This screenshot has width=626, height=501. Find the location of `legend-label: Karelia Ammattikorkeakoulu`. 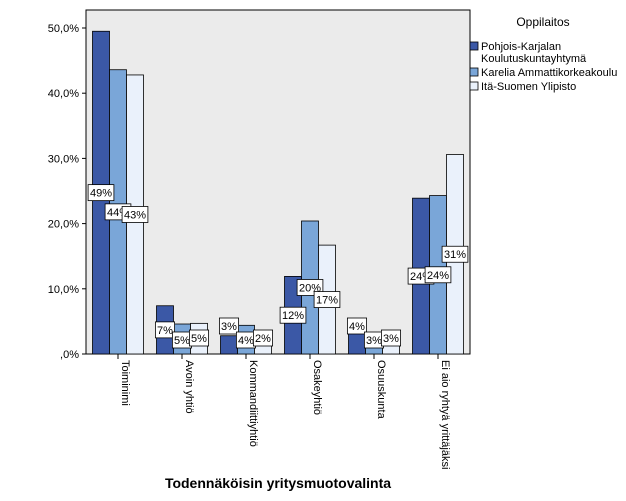

legend-label: Karelia Ammattikorkeakoulu is located at coordinates (549, 73).